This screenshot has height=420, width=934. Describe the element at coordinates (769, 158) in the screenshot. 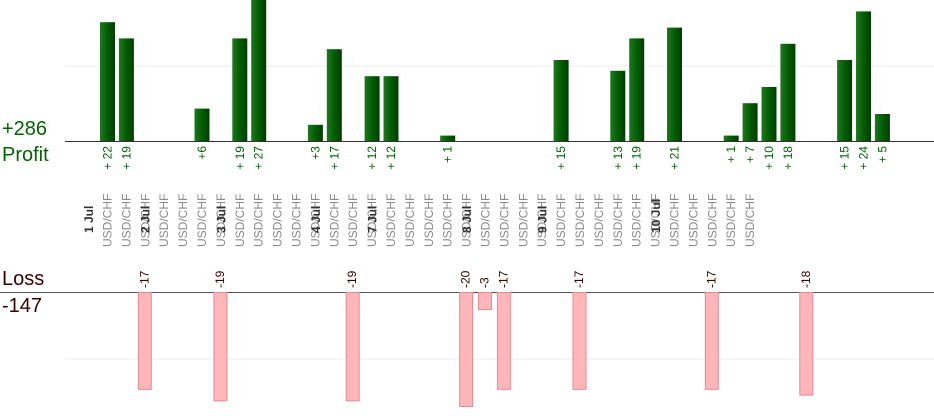

I see `profit-data-label: + 10` at that location.